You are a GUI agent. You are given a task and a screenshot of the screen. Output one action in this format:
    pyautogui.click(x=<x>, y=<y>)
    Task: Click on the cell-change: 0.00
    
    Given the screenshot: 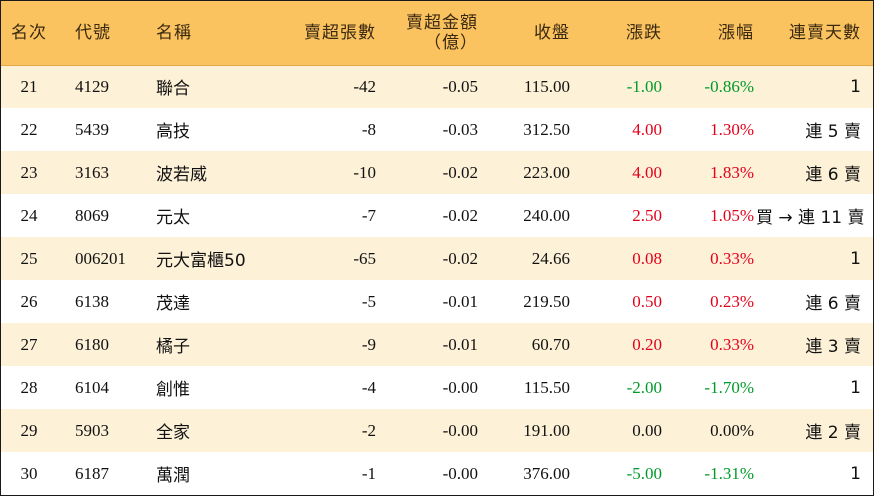 What is the action you would take?
    pyautogui.click(x=647, y=430)
    